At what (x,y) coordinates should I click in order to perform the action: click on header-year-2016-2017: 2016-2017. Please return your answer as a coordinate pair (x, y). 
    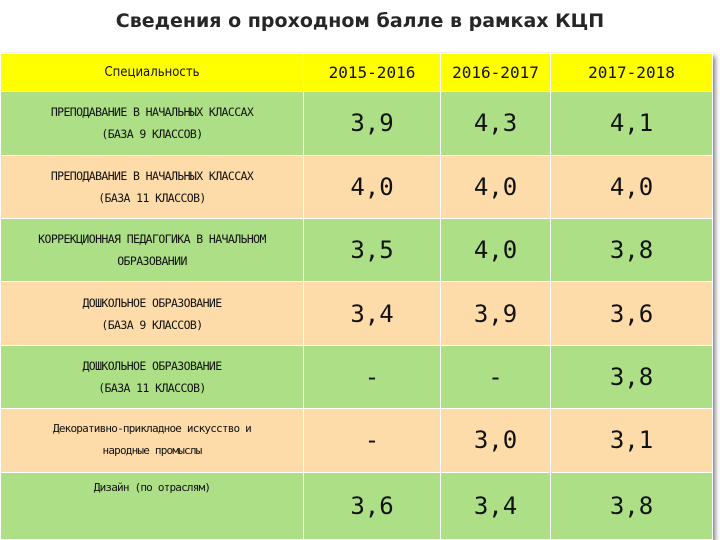
    Looking at the image, I should click on (495, 72).